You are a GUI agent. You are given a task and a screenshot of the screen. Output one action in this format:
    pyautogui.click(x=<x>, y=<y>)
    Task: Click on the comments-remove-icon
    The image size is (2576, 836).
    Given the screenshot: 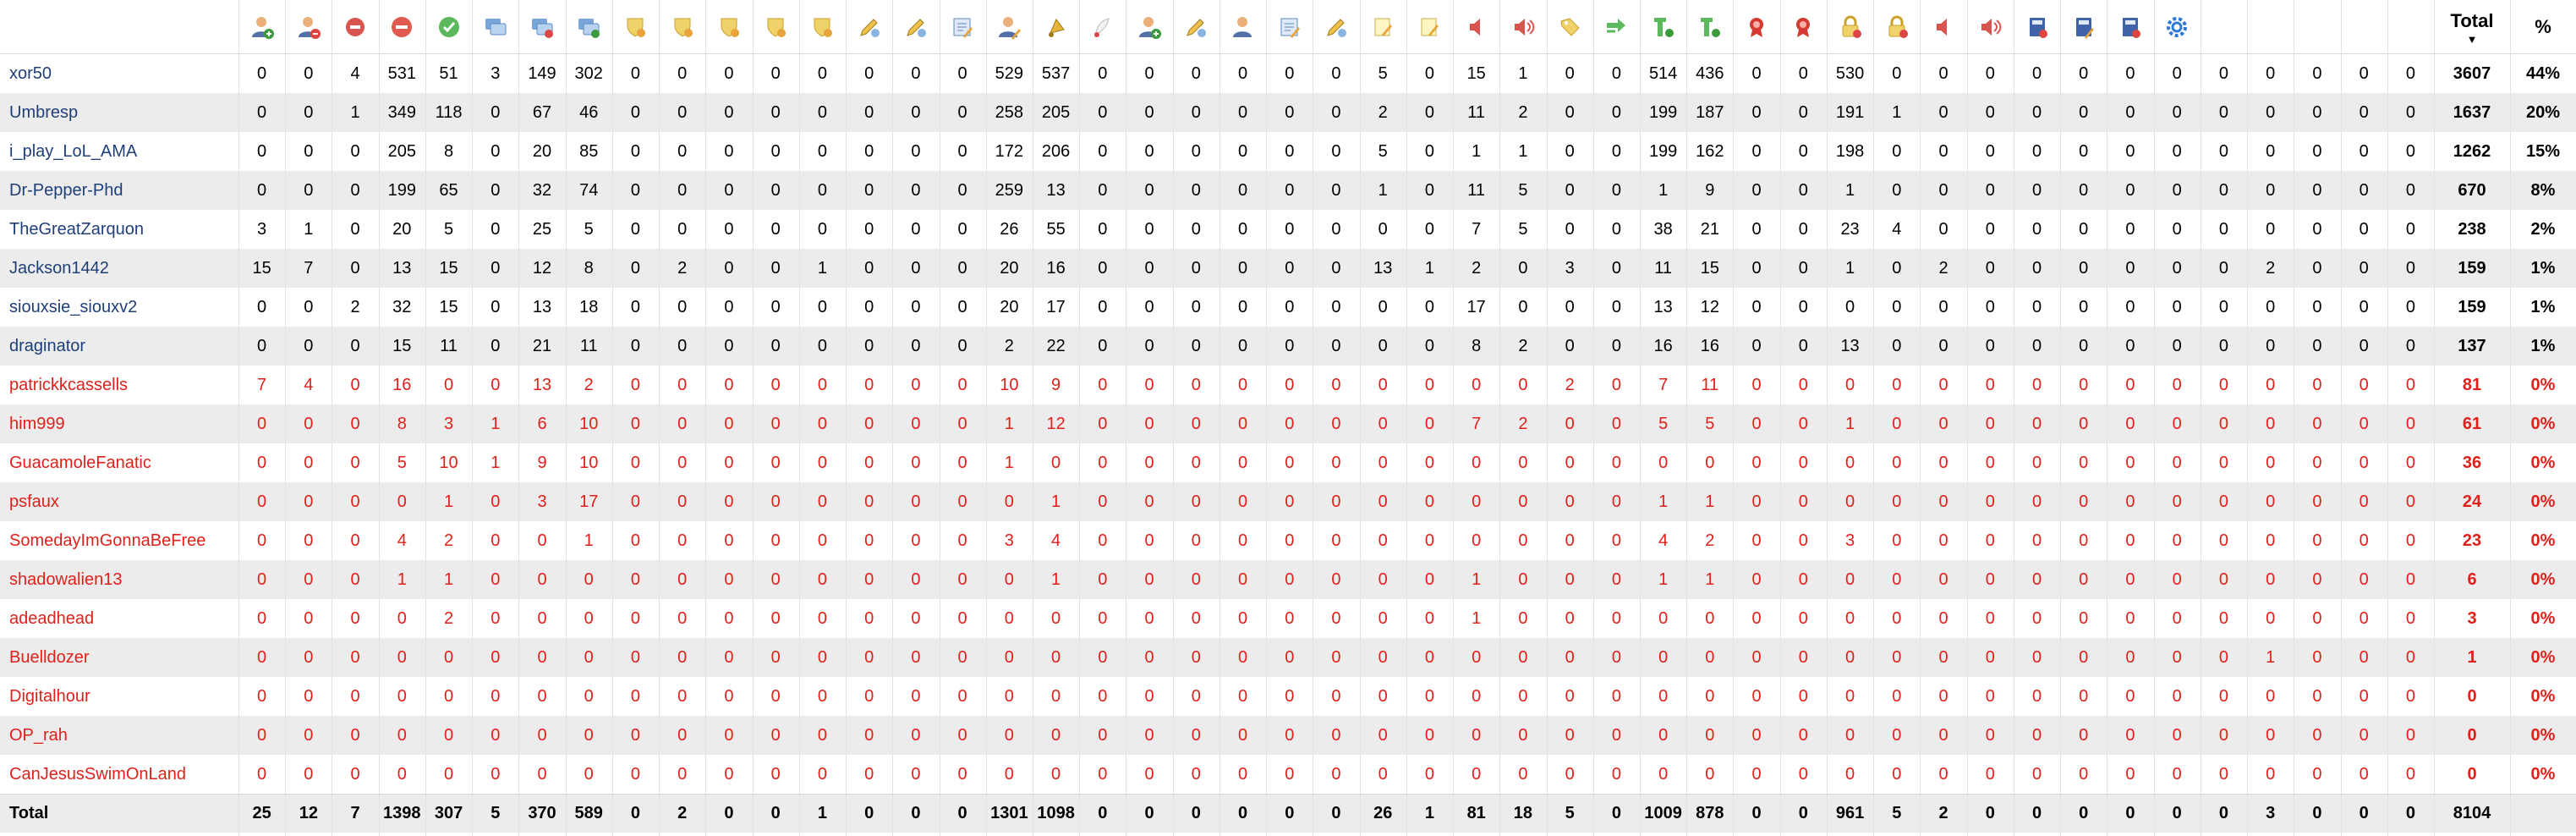 What is the action you would take?
    pyautogui.click(x=541, y=27)
    